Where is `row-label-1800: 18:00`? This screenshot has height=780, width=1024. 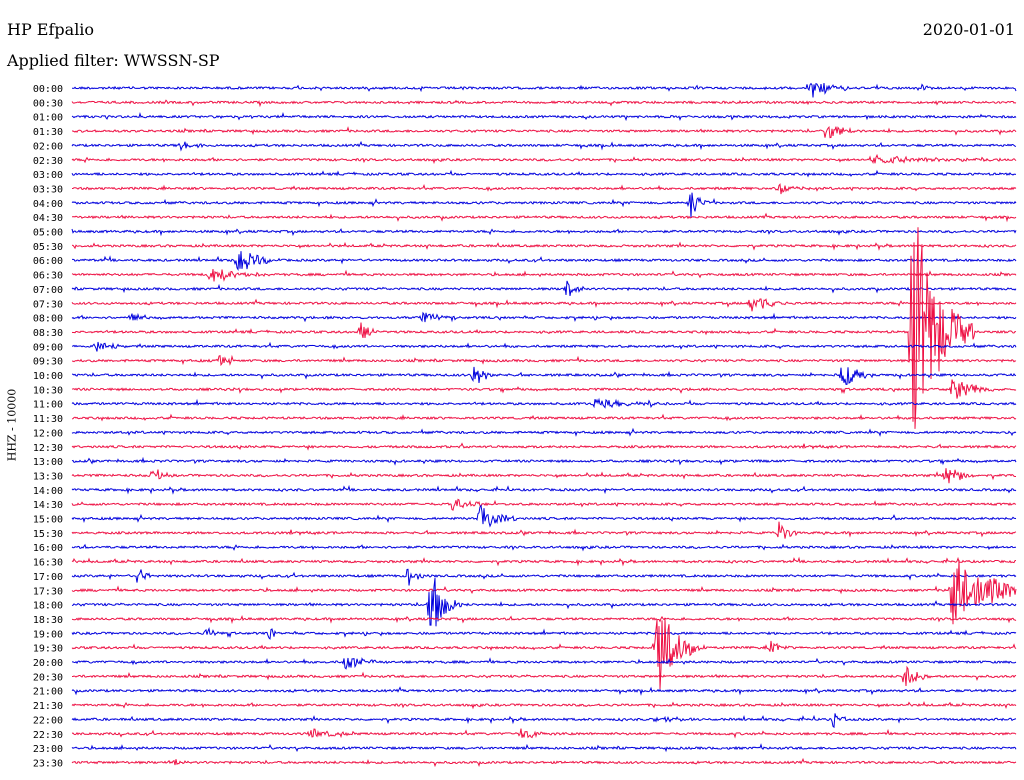 row-label-1800: 18:00 is located at coordinates (48, 606).